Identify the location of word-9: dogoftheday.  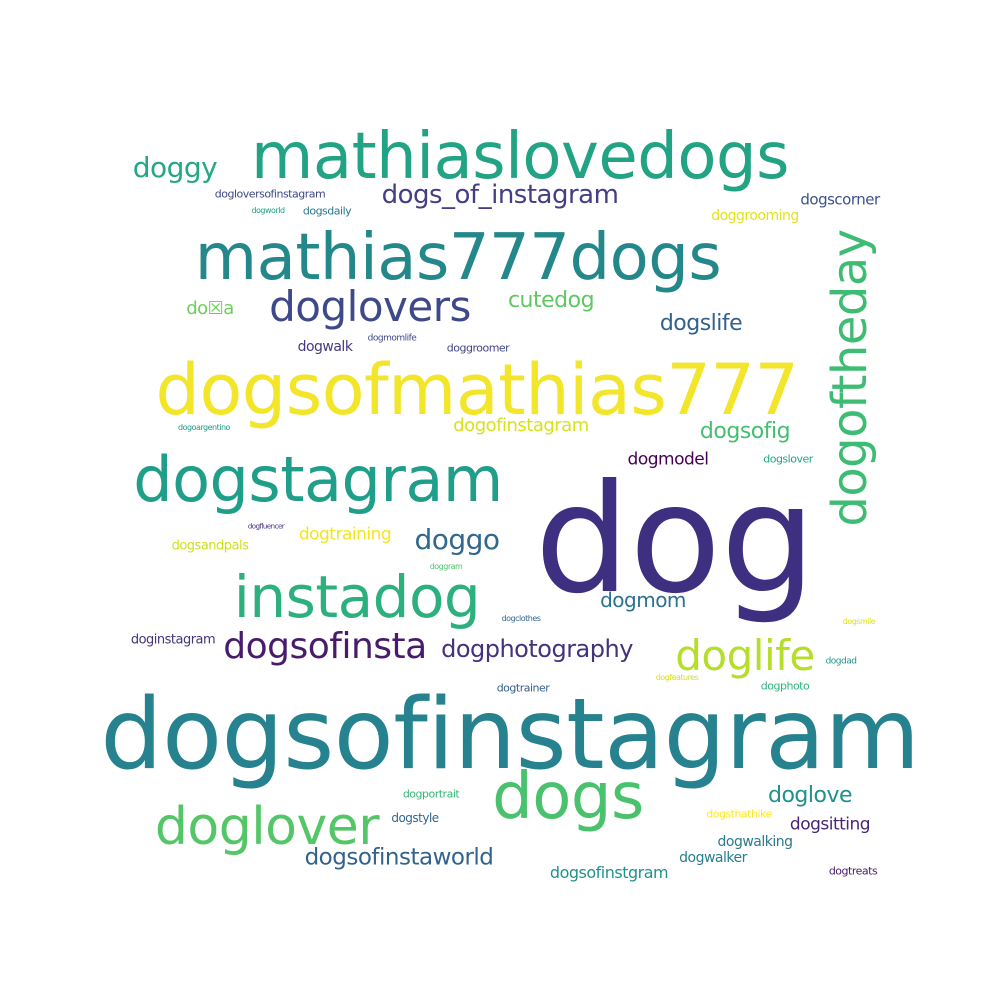
(850, 378).